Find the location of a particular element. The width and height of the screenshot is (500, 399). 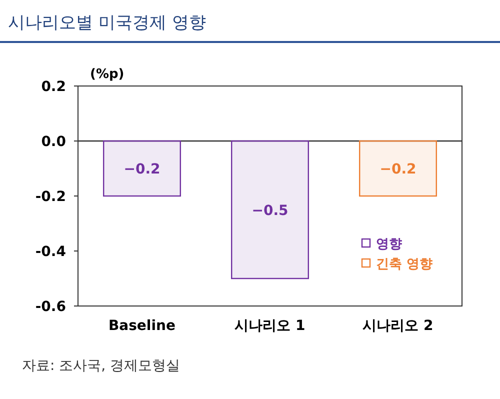

legend-label: 긴축 영향 is located at coordinates (404, 264).